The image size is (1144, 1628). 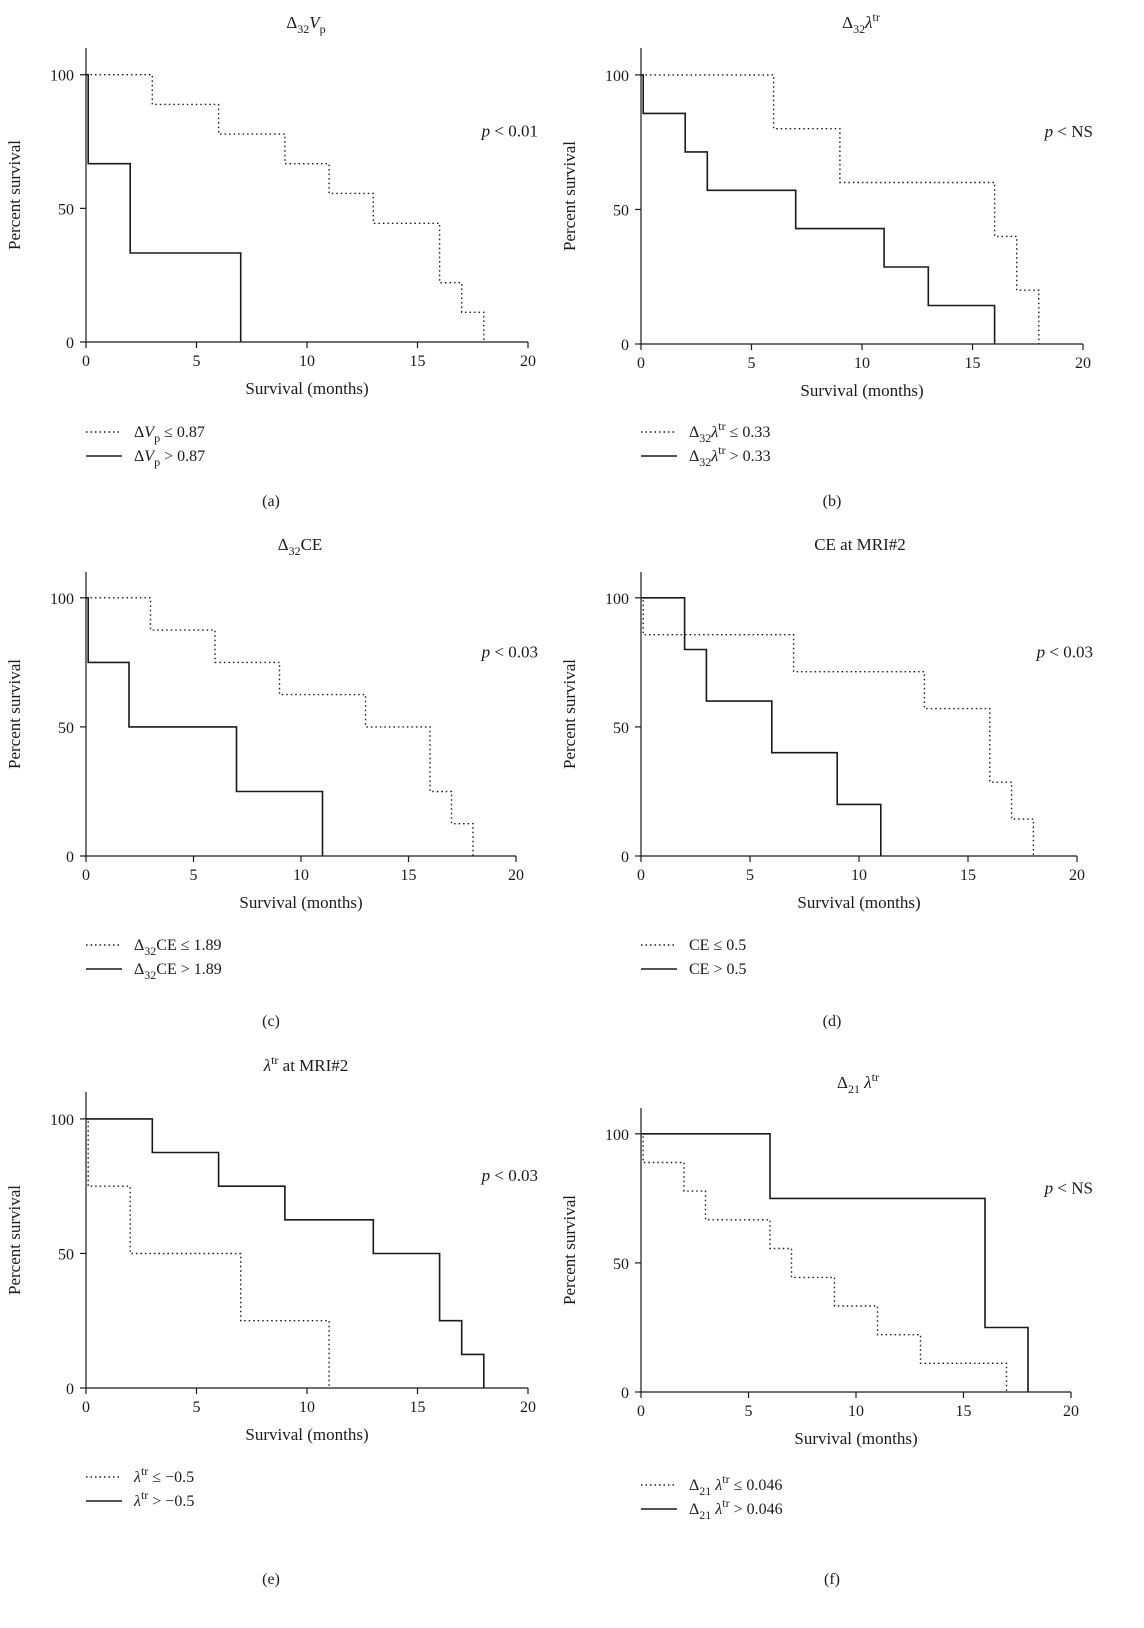 What do you see at coordinates (271, 501) in the screenshot?
I see `panel-caption: (a)` at bounding box center [271, 501].